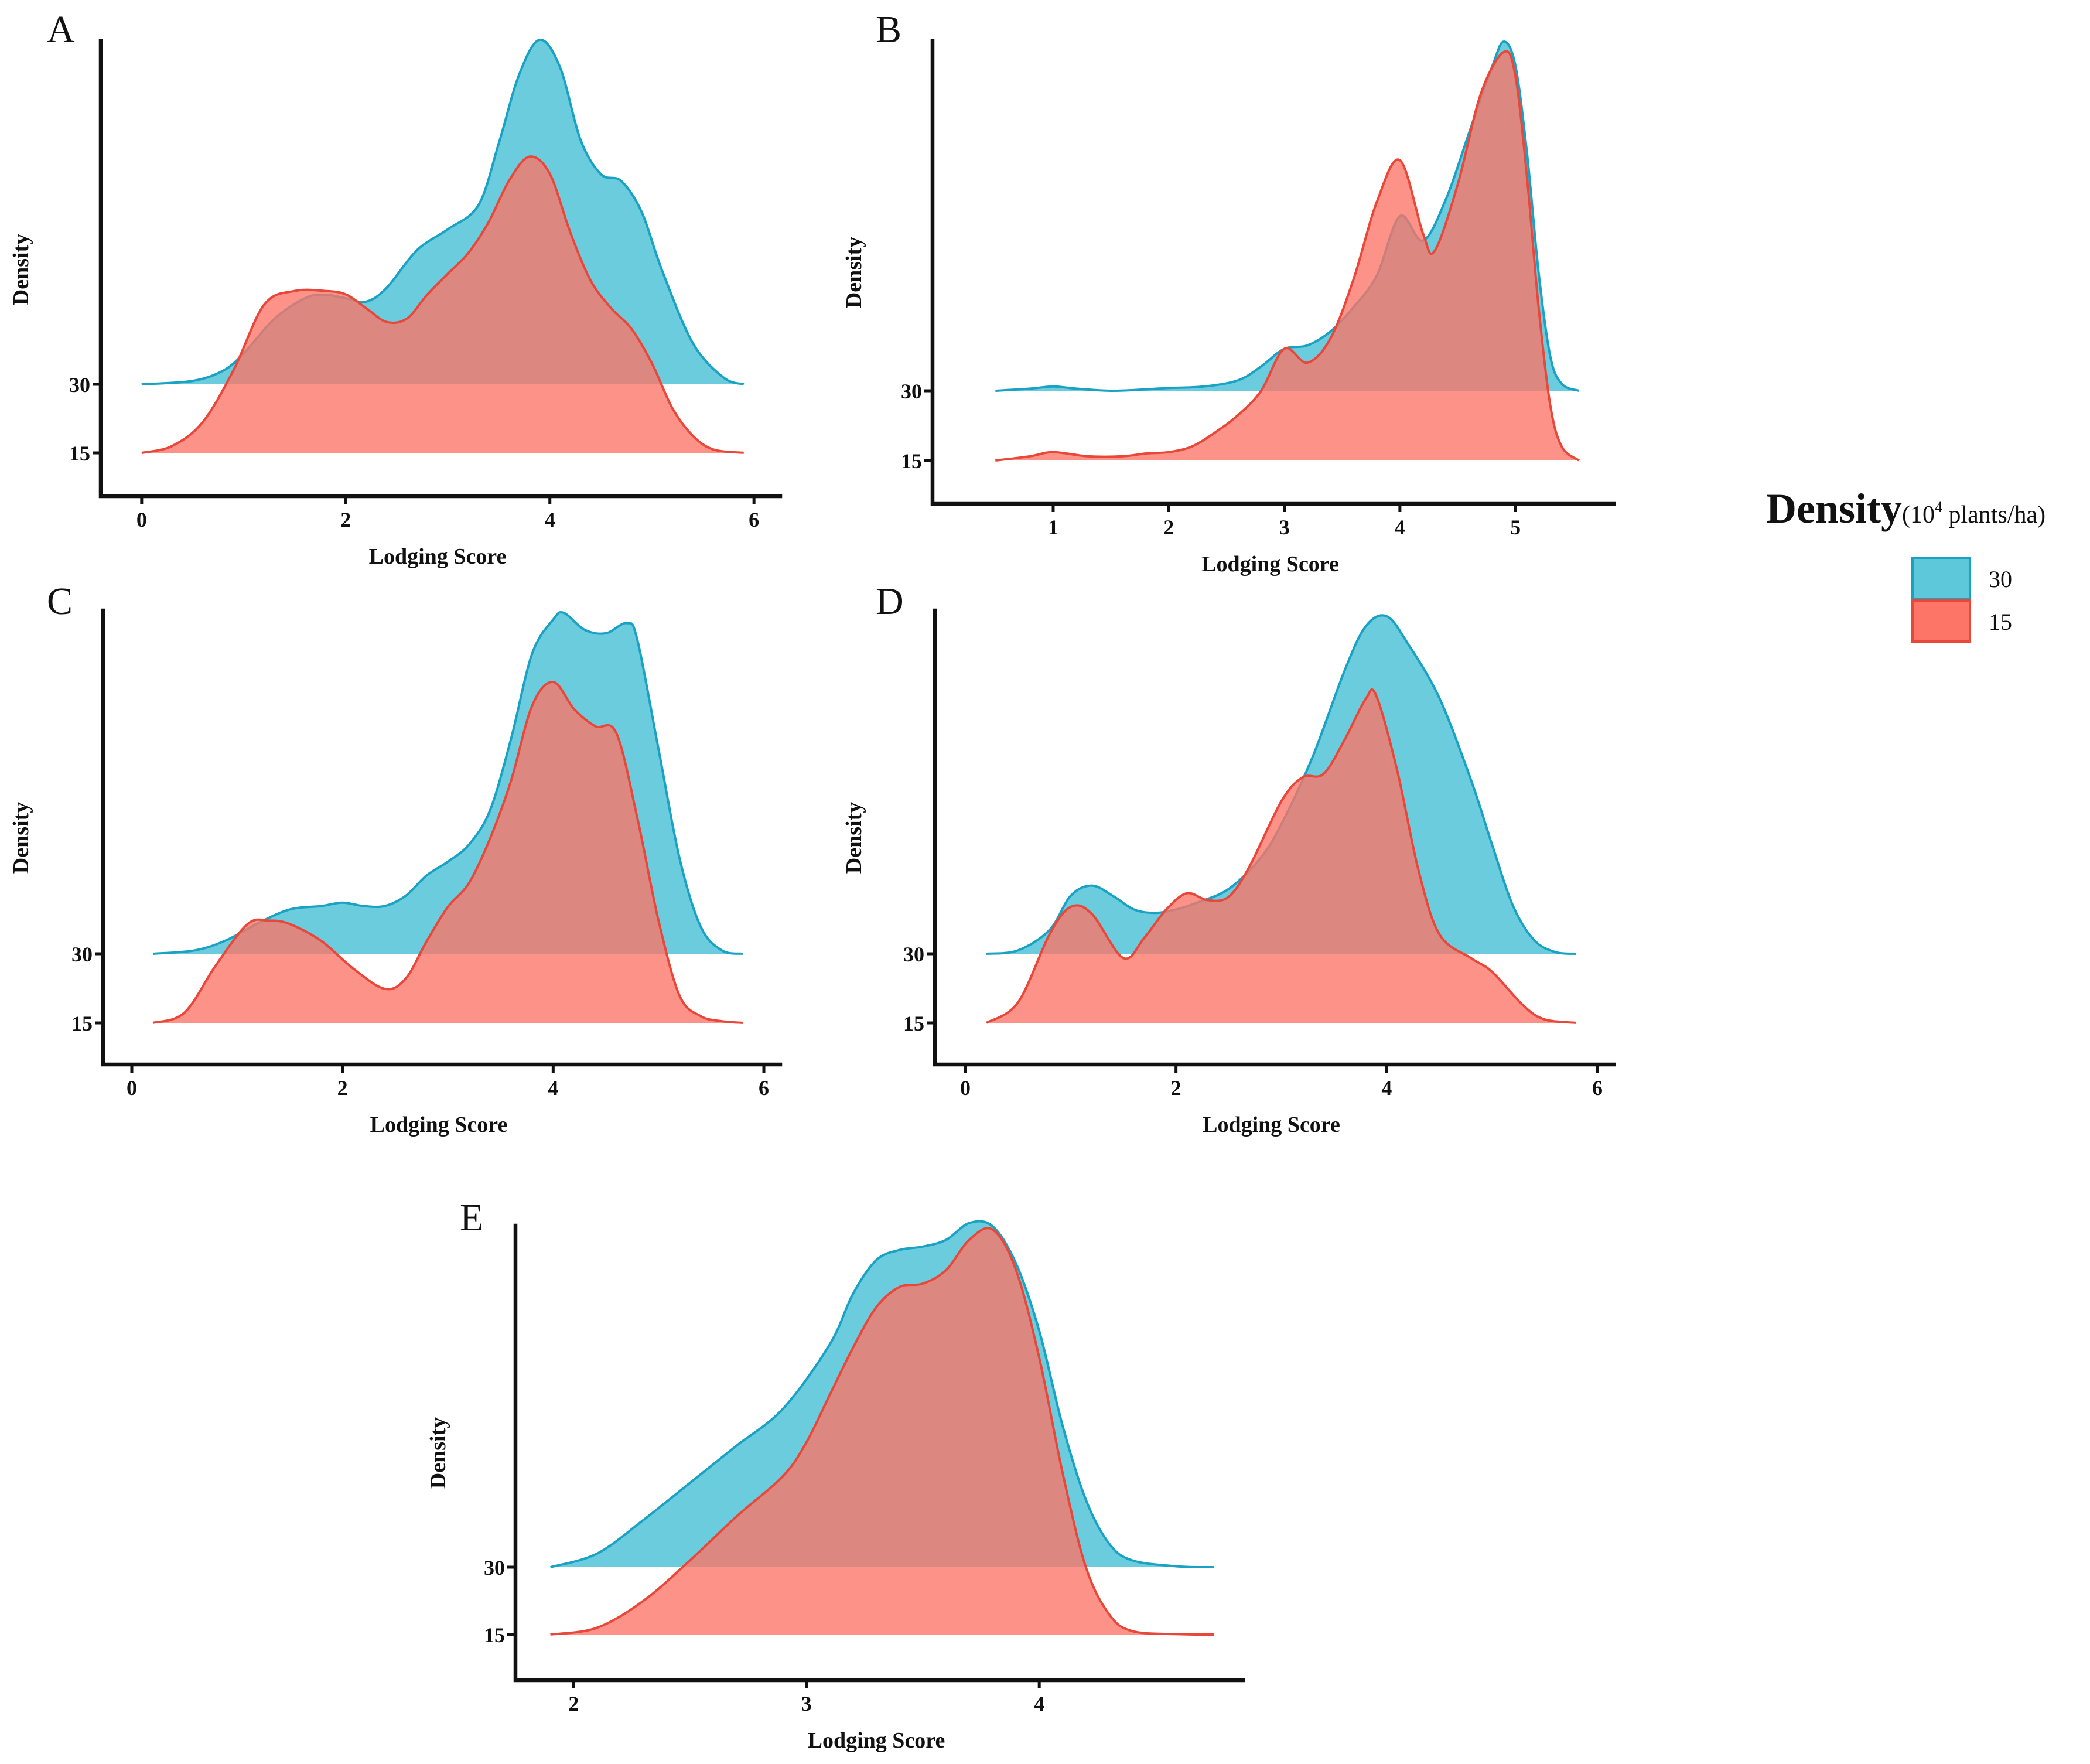  I want to click on panel-letter: D, so click(890, 601).